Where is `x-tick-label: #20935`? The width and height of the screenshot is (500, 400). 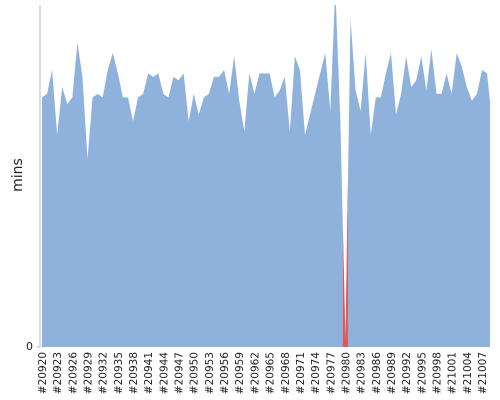
x-tick-label: #20935 is located at coordinates (119, 373).